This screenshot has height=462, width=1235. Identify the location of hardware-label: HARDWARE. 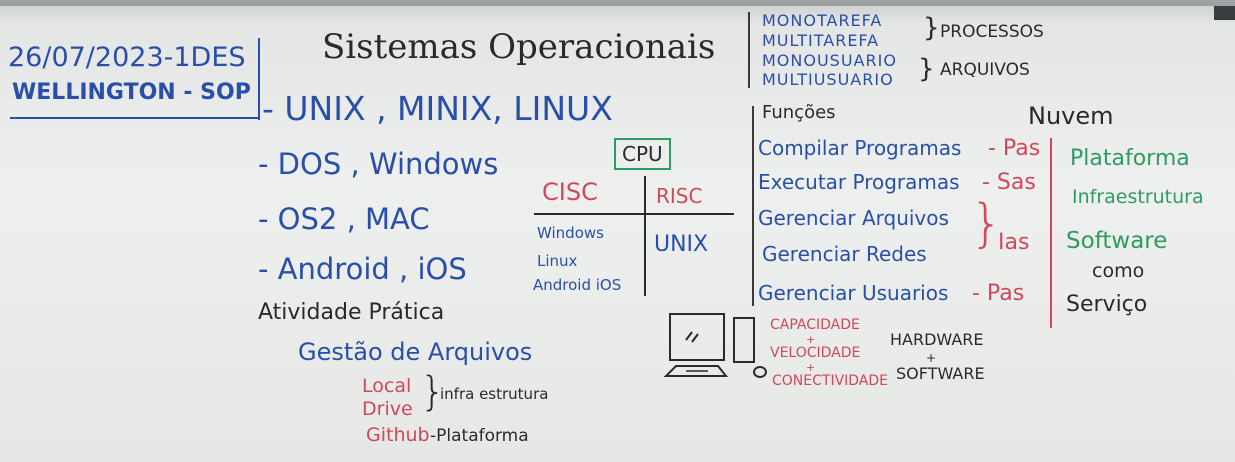
(937, 339).